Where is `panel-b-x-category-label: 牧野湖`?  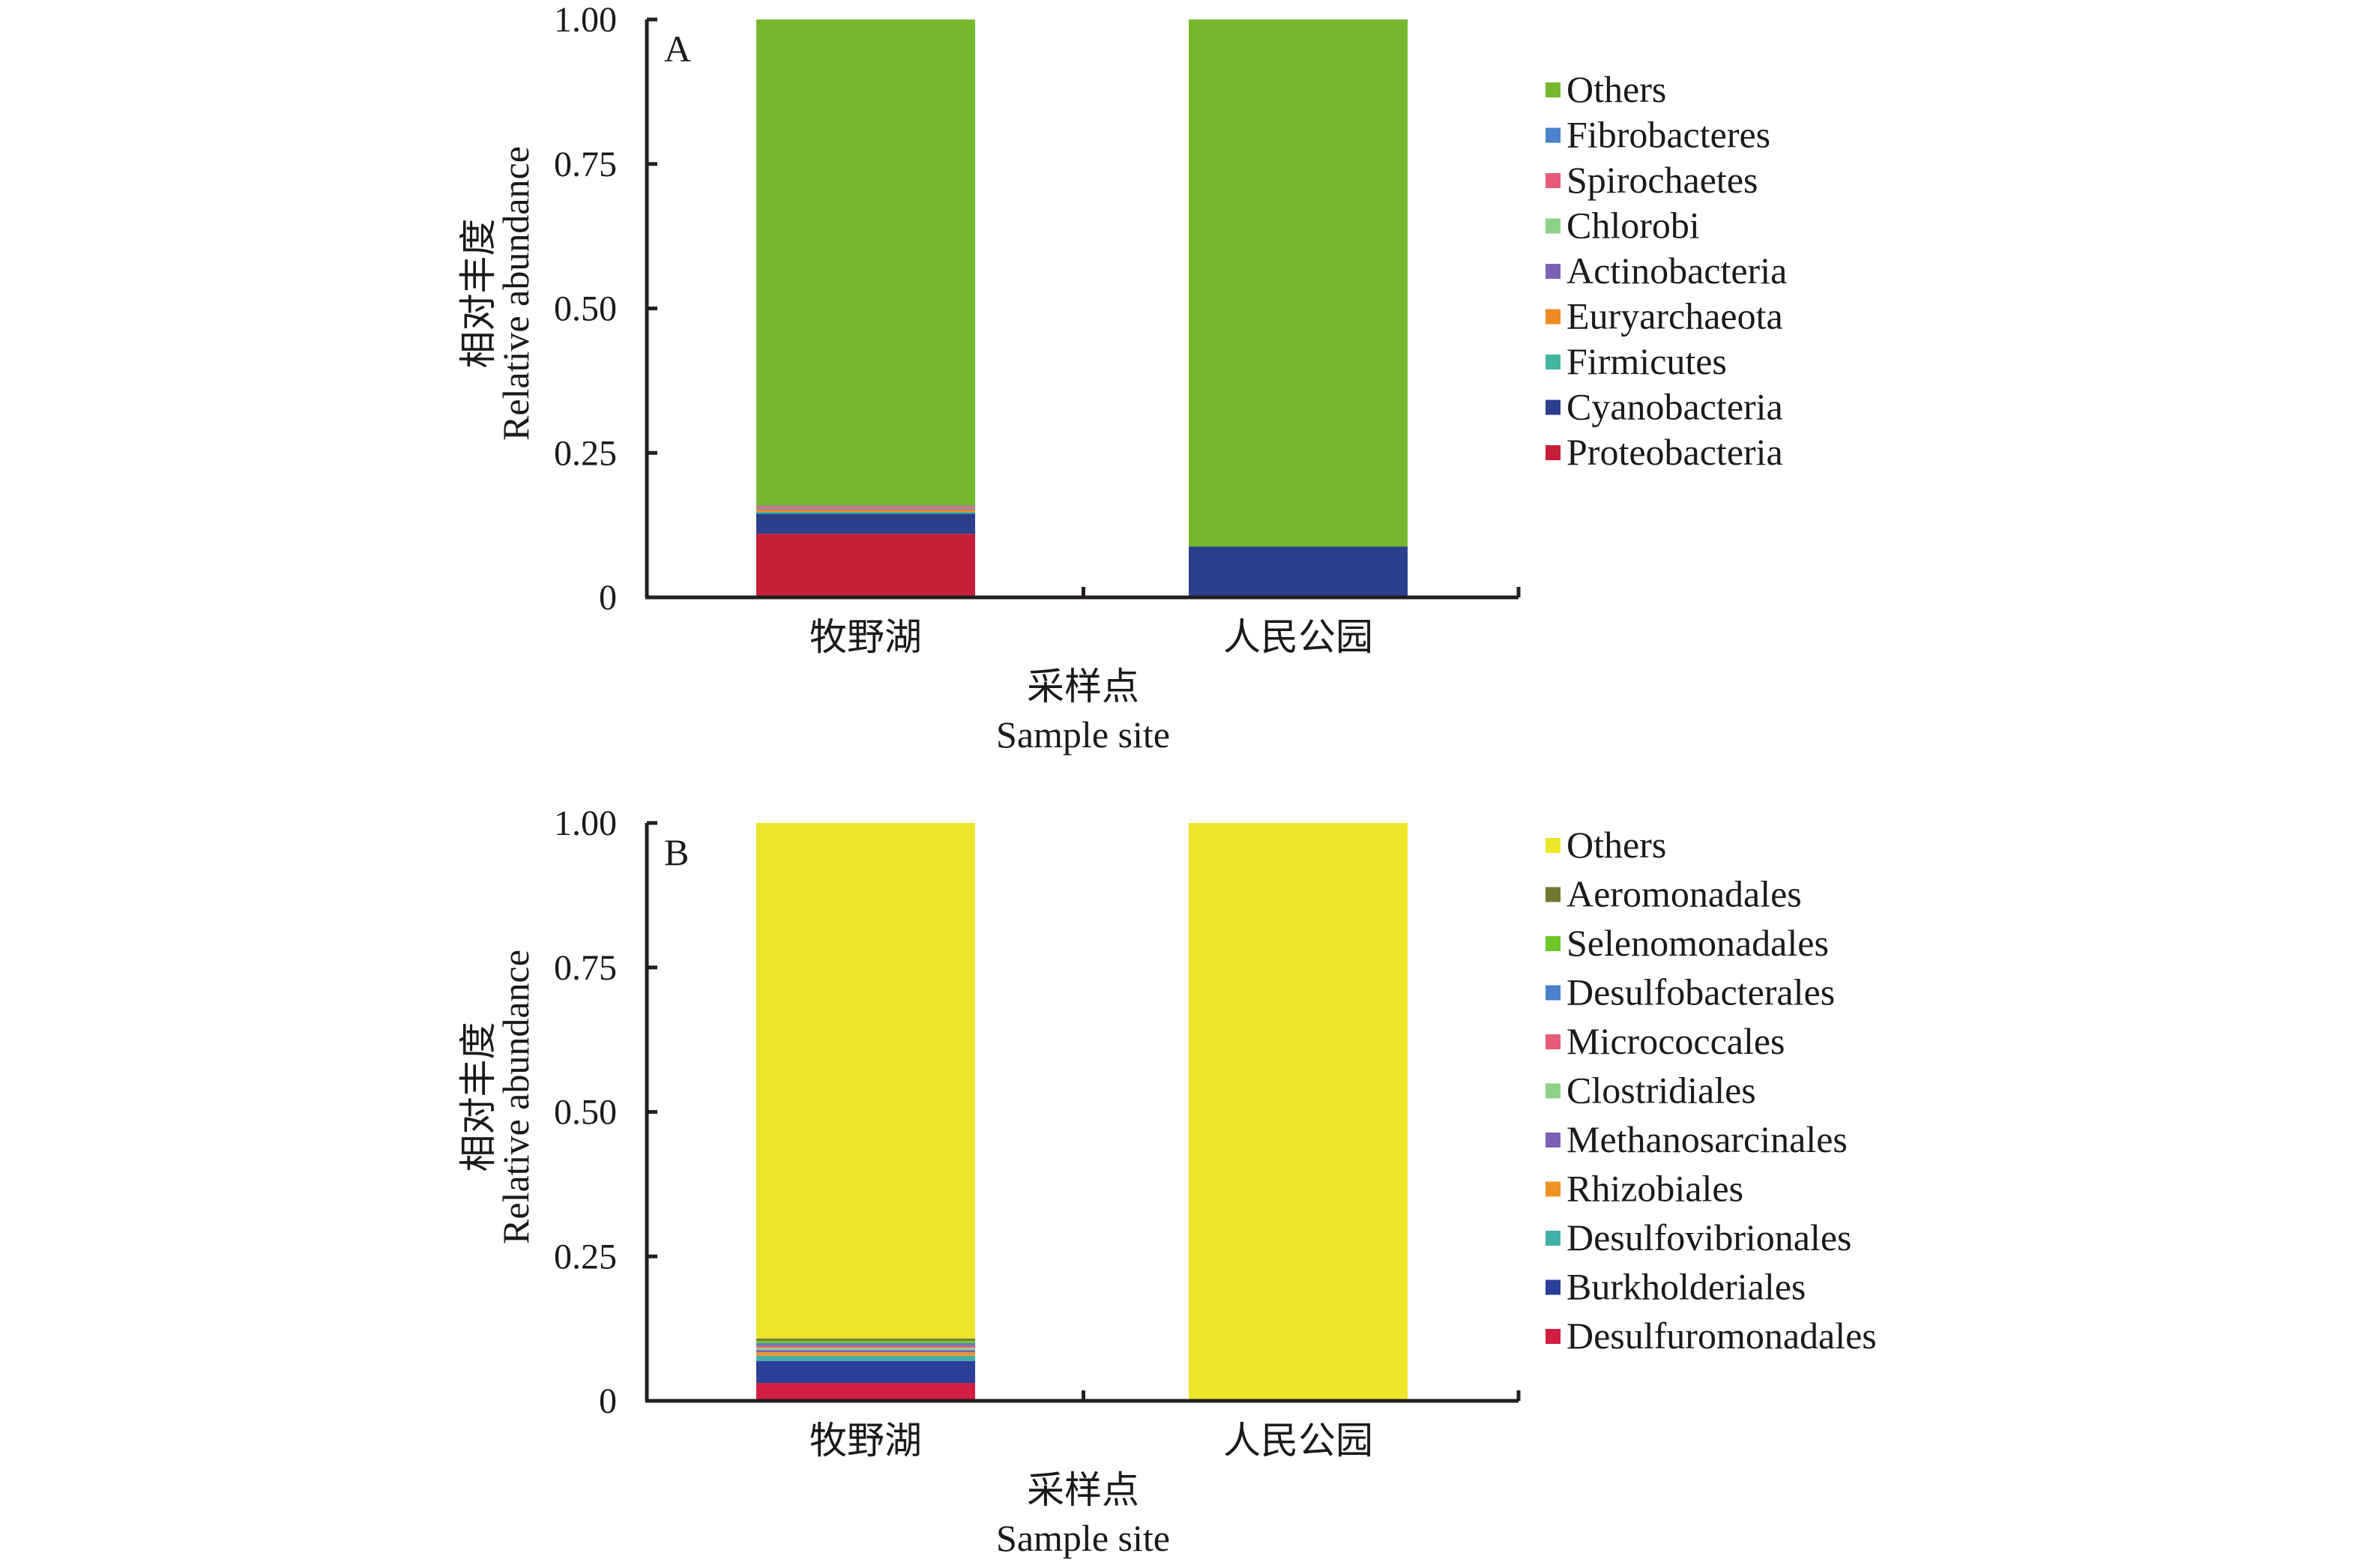 panel-b-x-category-label: 牧野湖 is located at coordinates (865, 1441).